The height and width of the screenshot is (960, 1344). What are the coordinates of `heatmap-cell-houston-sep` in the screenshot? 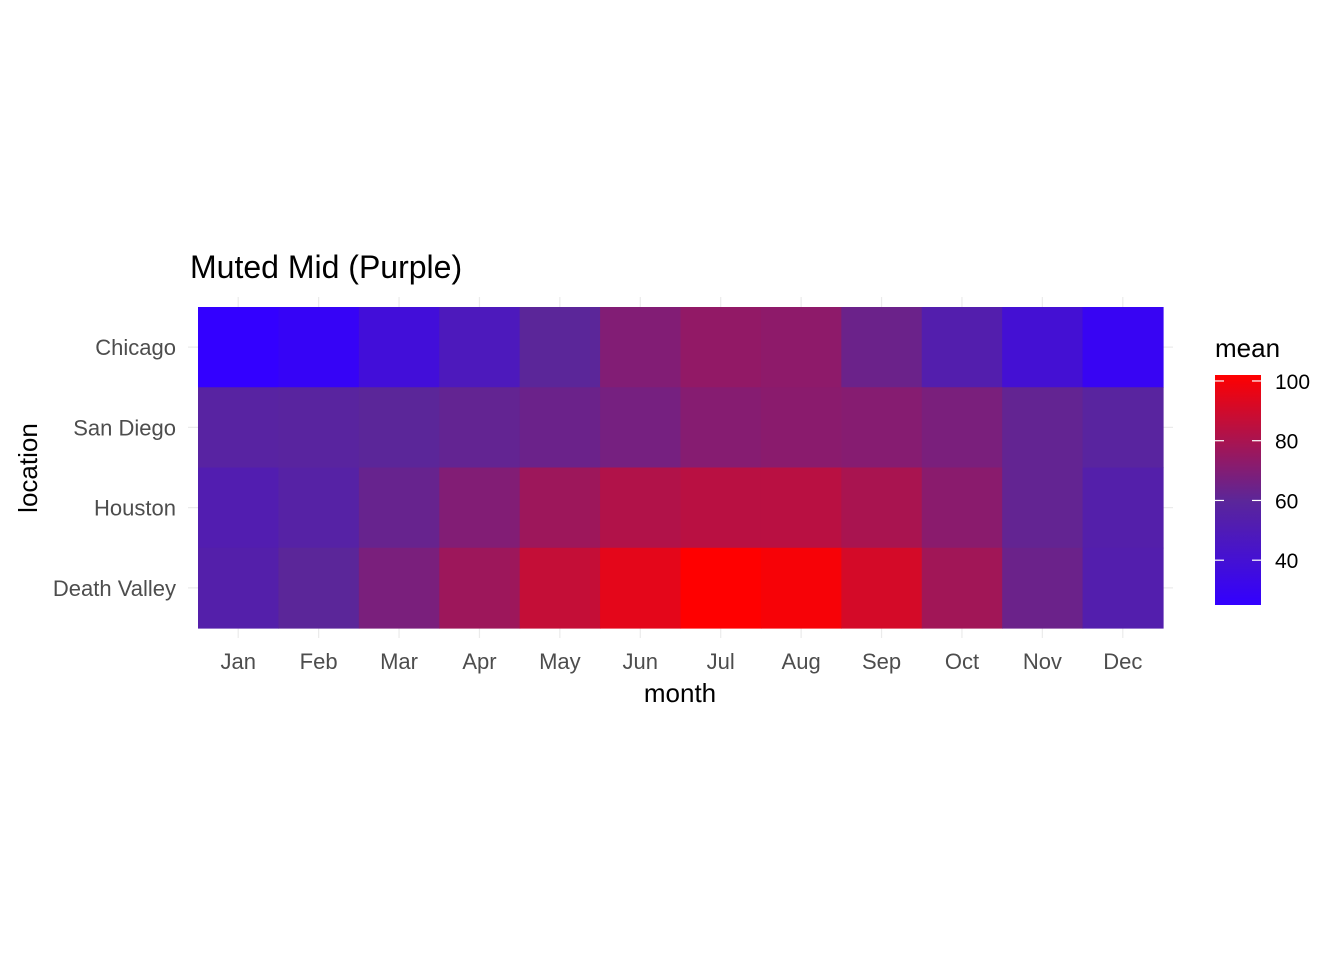 It's located at (882, 508).